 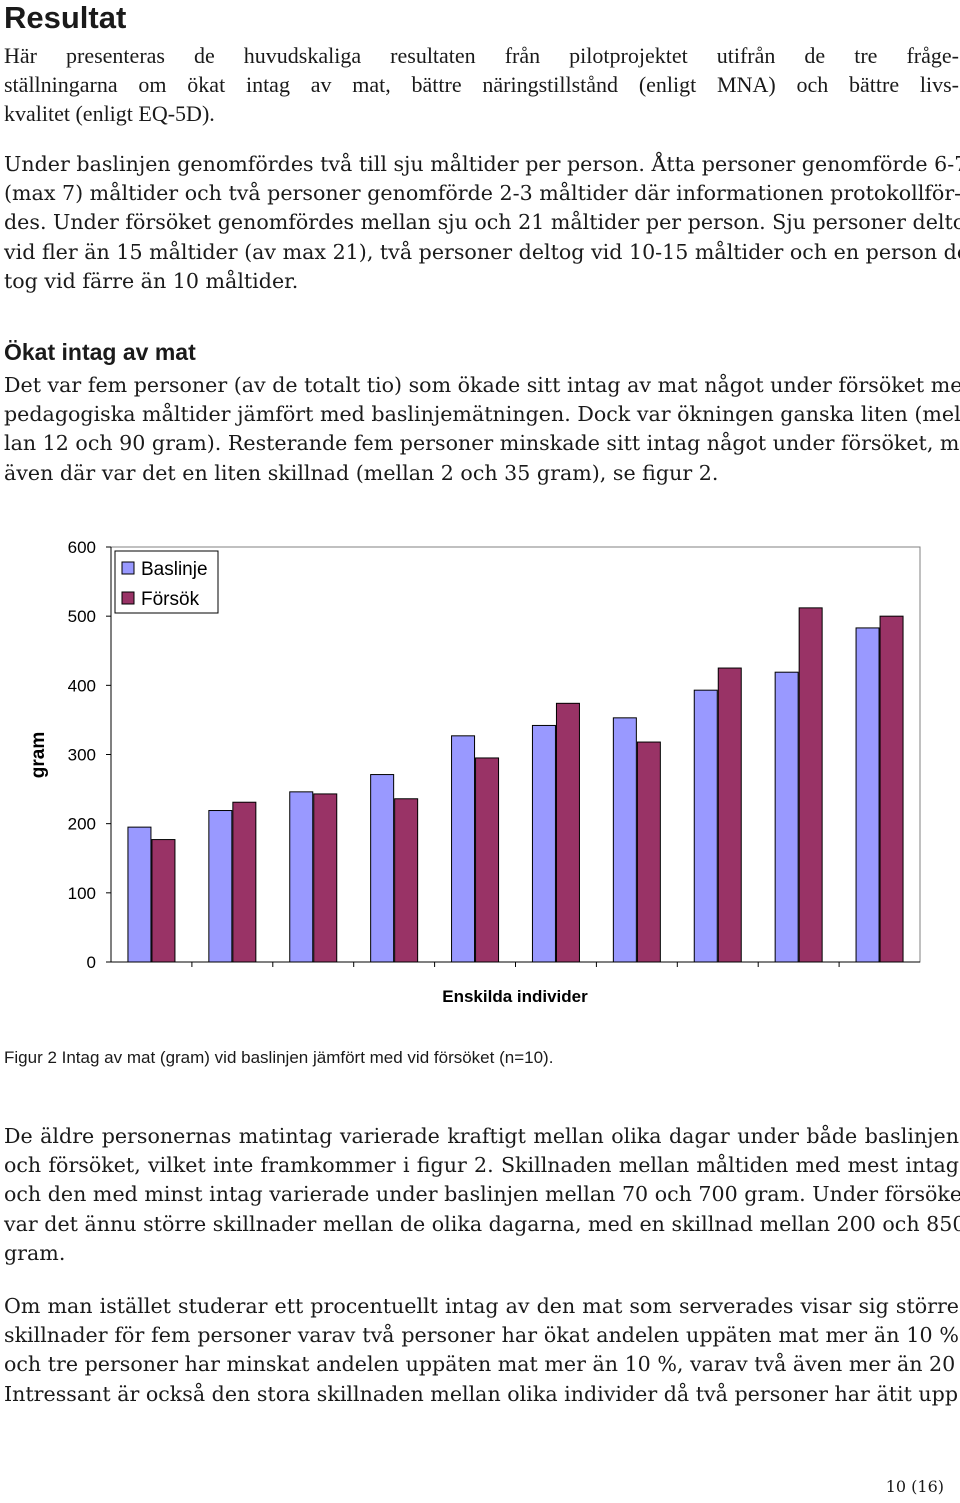 I want to click on legend-label: Baslinje, so click(x=174, y=569).